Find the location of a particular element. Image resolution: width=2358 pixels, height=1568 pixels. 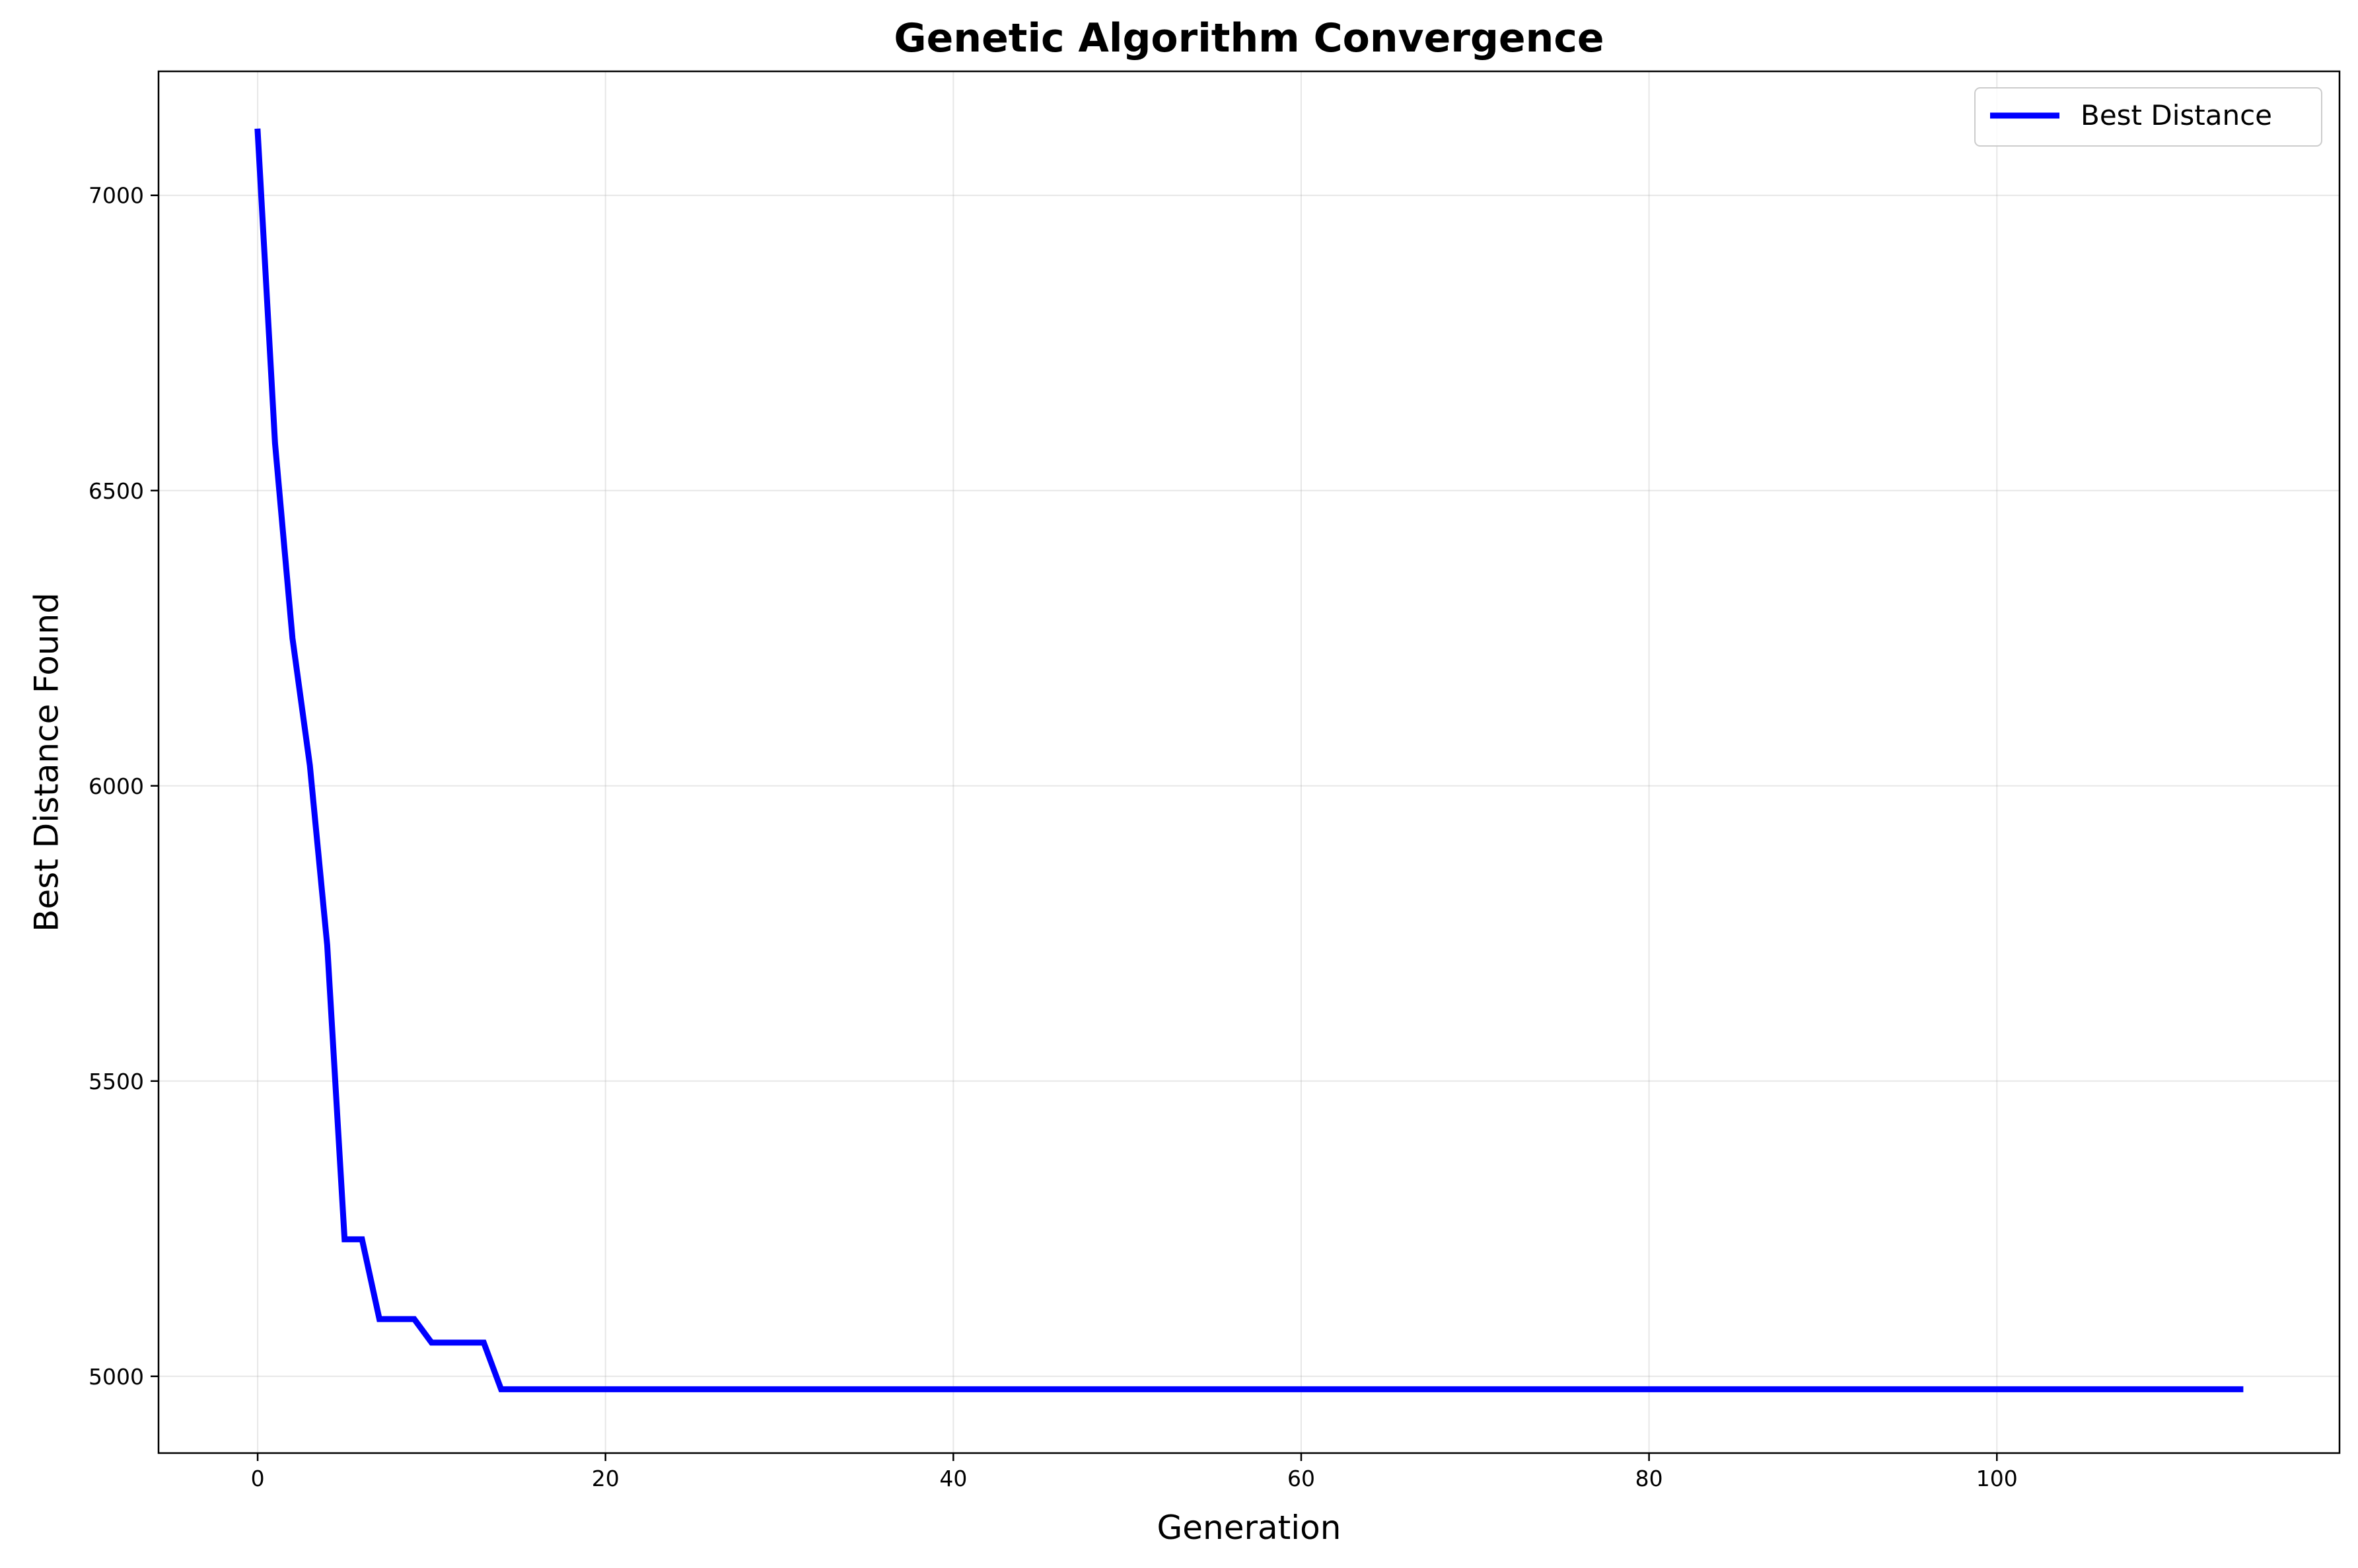

x-axis-label: Generation is located at coordinates (1249, 1528).